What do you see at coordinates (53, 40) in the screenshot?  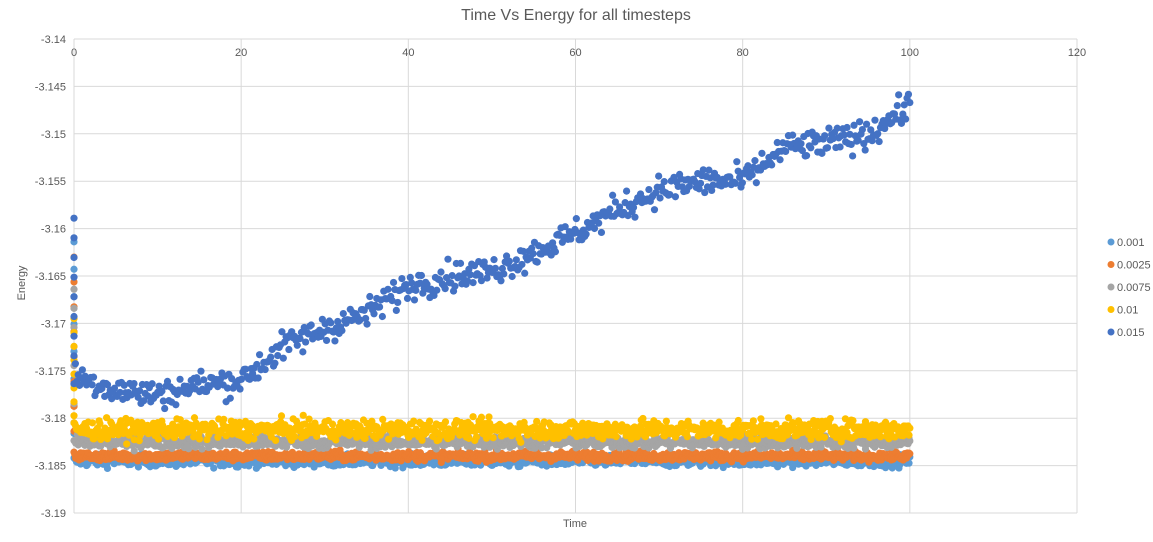 I see `y-tick-label: -3.14` at bounding box center [53, 40].